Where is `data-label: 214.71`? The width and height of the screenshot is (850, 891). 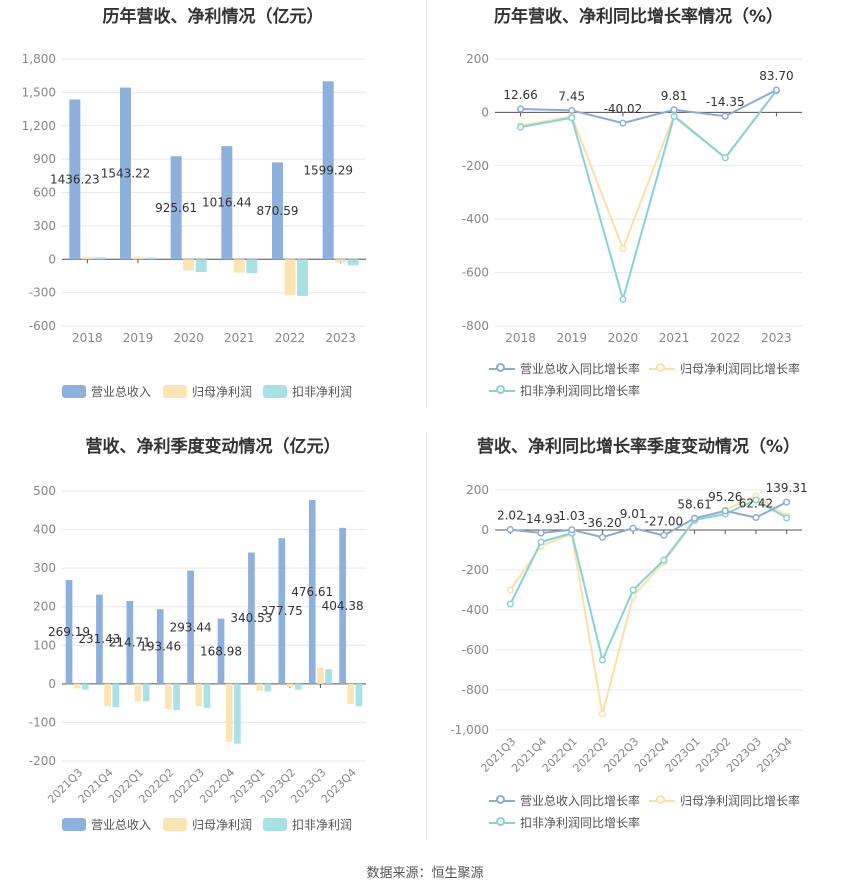
data-label: 214.71 is located at coordinates (130, 642).